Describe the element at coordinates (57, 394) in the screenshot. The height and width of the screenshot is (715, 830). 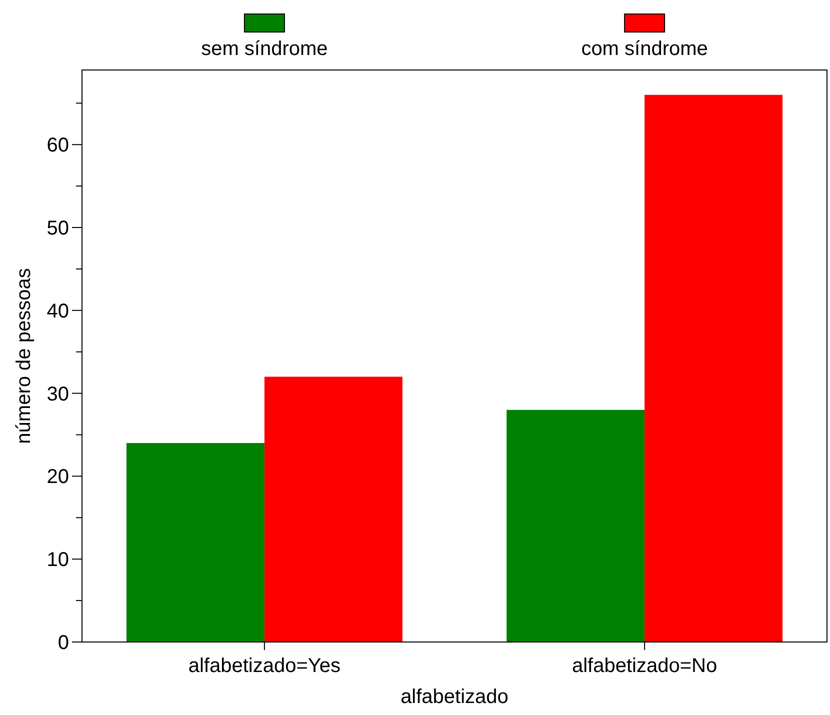
I see `y-tick-label: 30` at that location.